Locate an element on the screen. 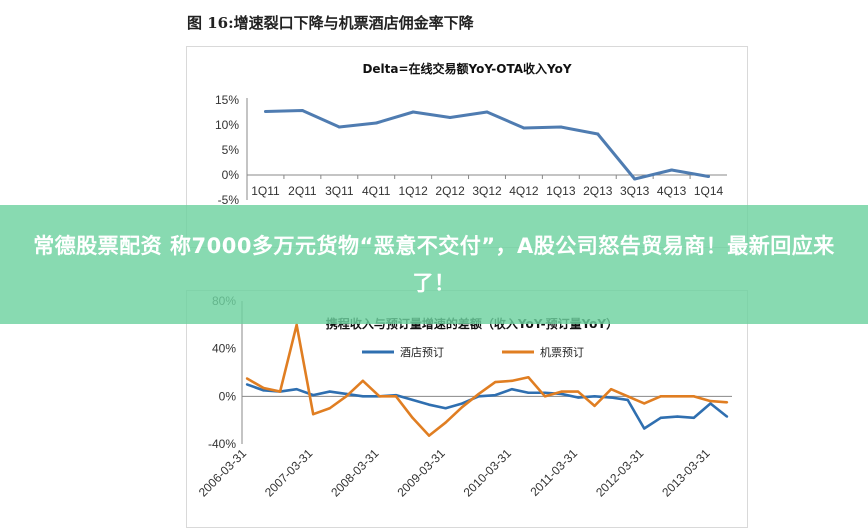 The image size is (868, 530). chart1-x-tick: 4Q11 is located at coordinates (376, 191).